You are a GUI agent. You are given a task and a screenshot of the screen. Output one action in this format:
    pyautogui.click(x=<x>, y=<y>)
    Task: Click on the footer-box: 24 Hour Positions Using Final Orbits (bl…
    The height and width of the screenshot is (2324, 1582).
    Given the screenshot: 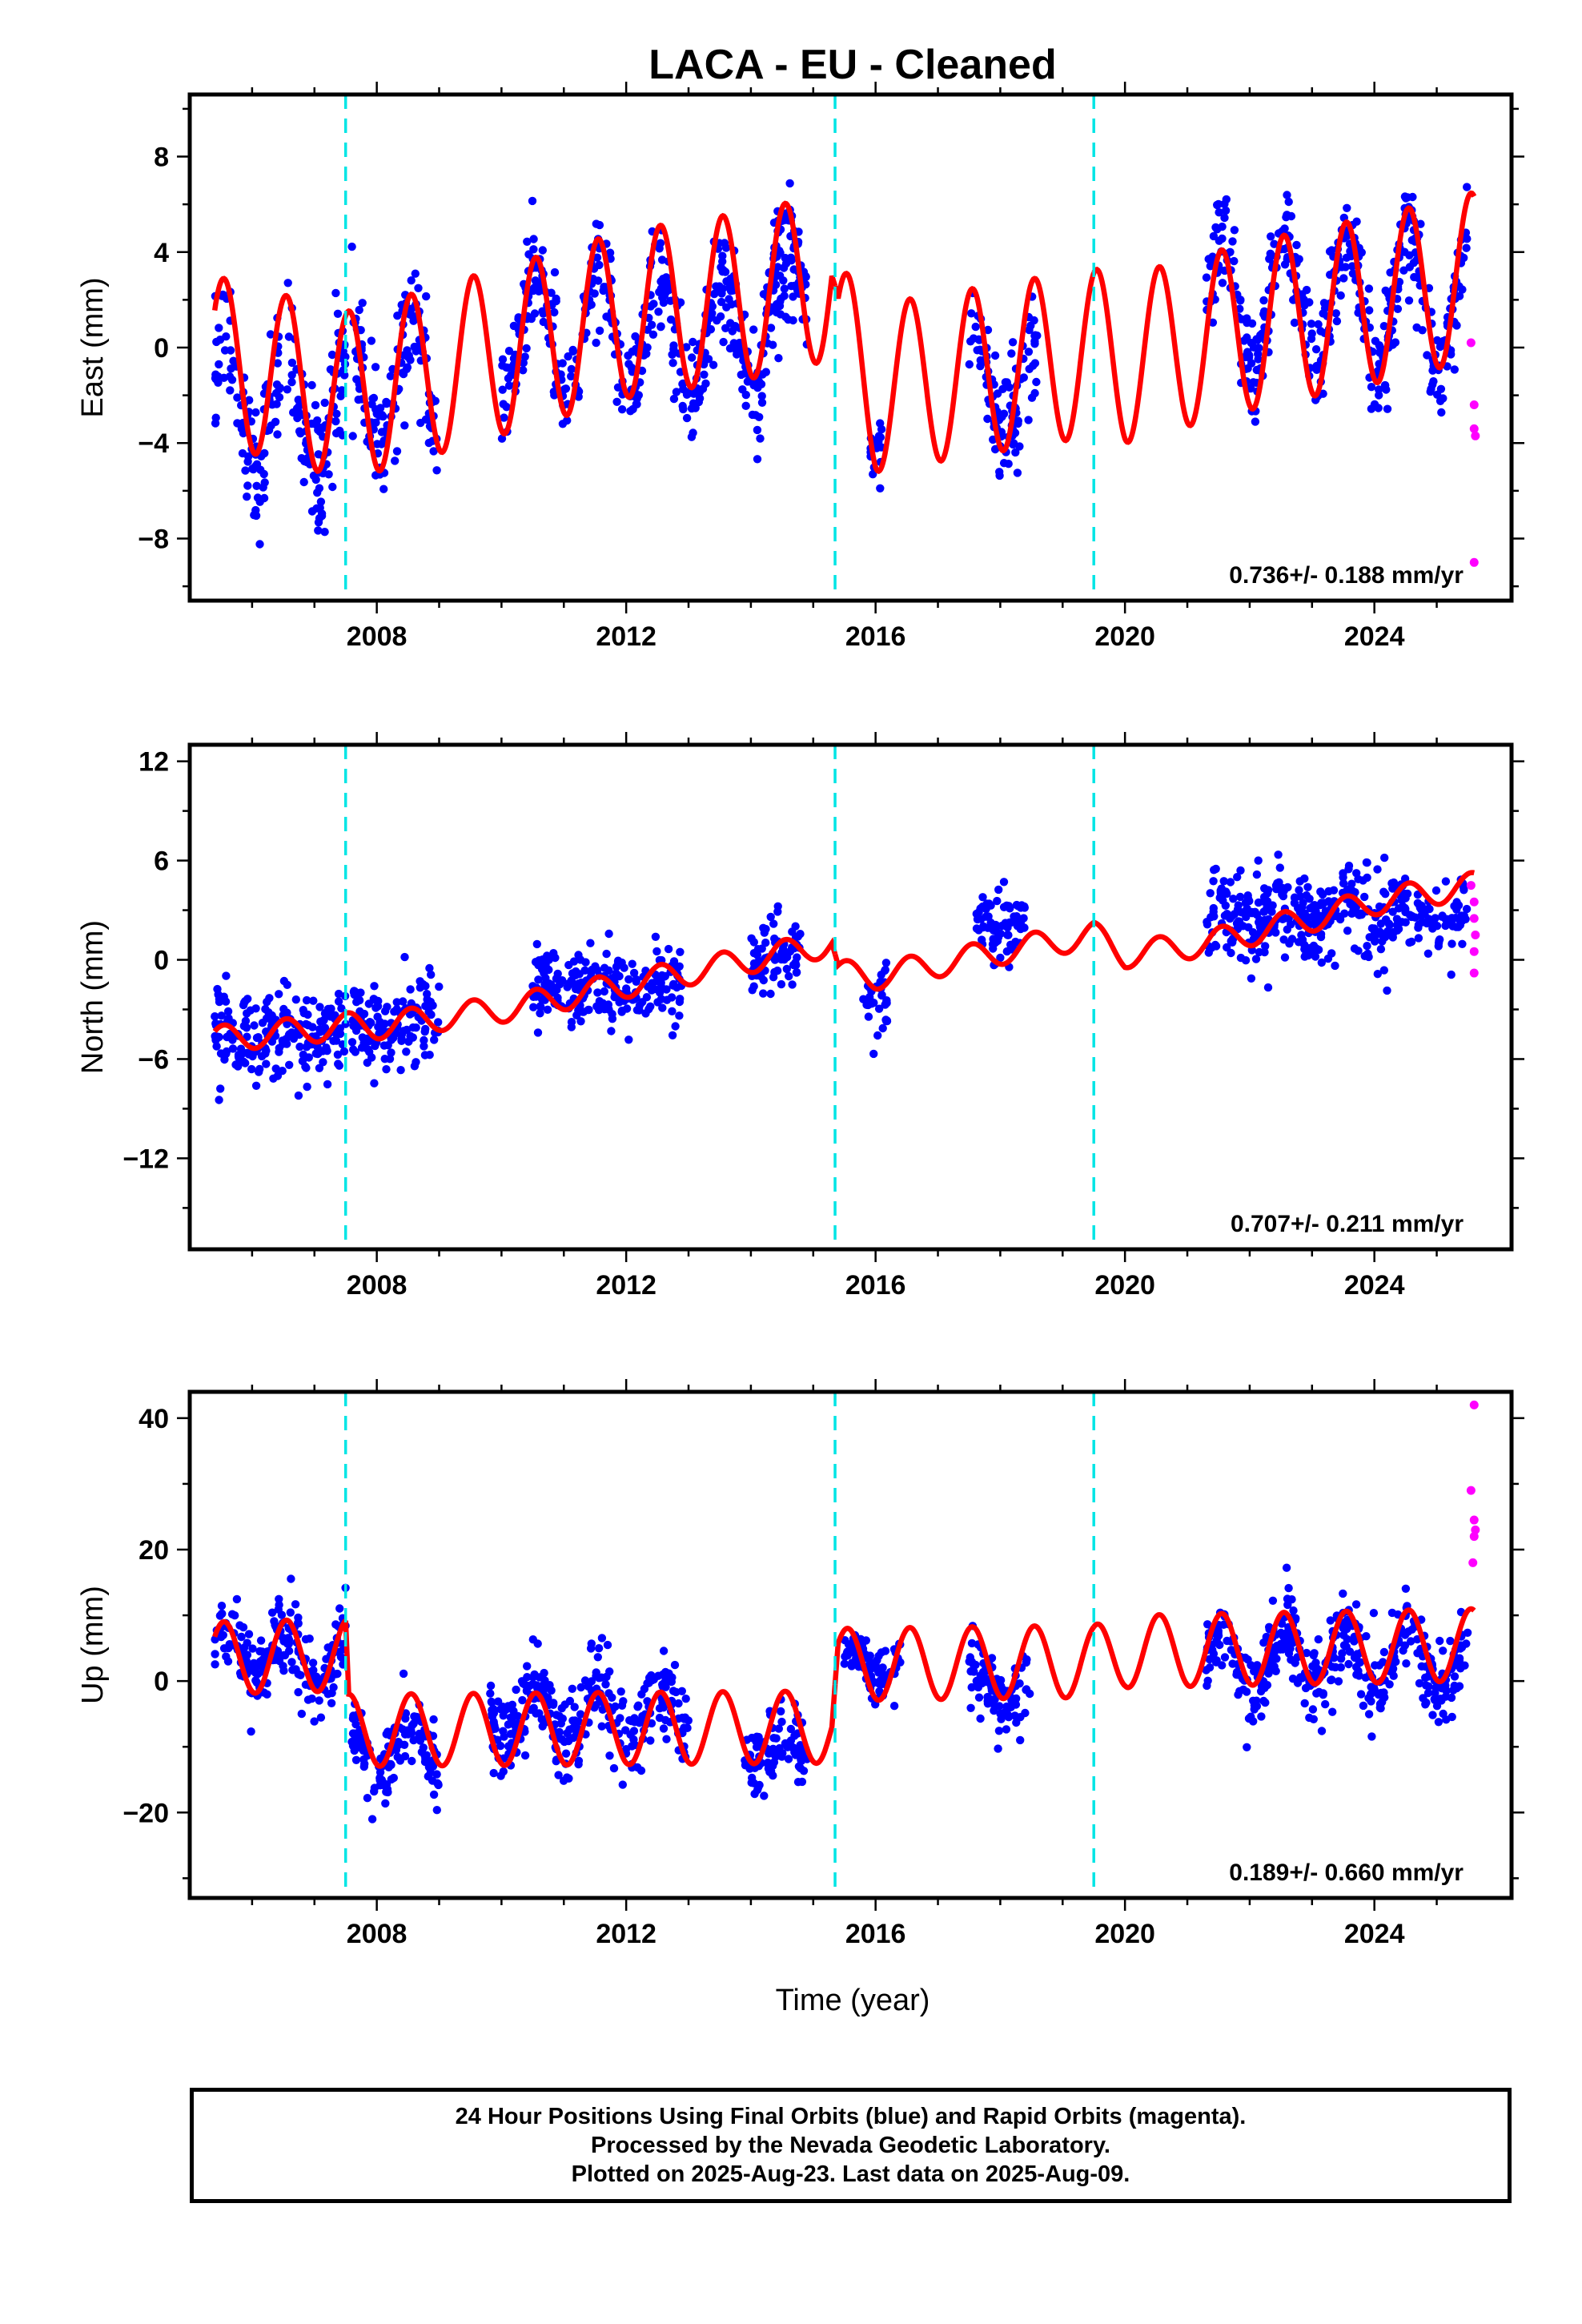 What is the action you would take?
    pyautogui.click(x=851, y=2145)
    